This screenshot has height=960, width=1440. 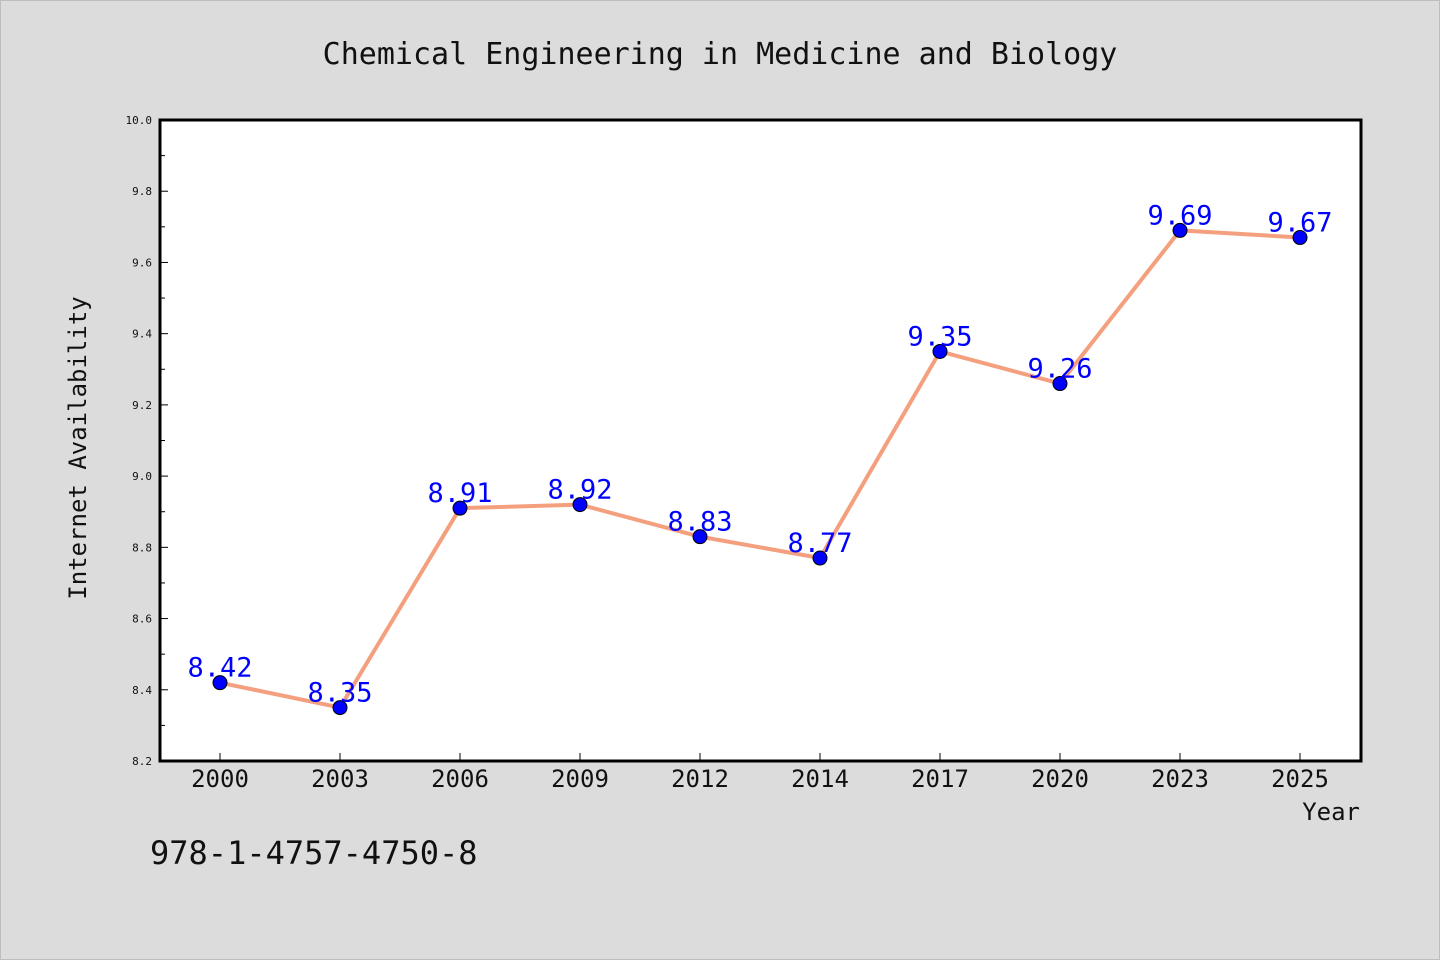 I want to click on data-label: 8.91, so click(x=459, y=493).